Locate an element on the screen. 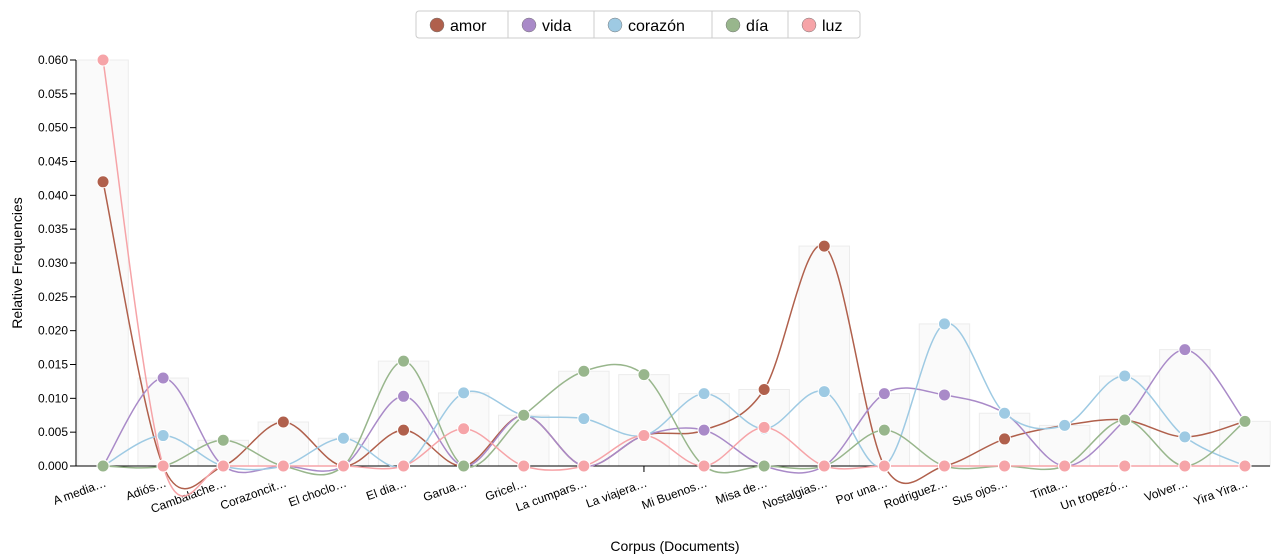  y-tick-label: 0.055 is located at coordinates (53, 94).